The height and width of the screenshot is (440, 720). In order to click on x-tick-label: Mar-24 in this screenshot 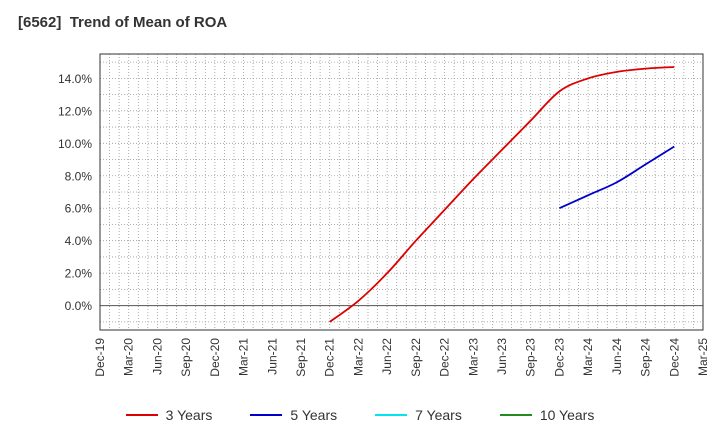, I will do `click(588, 357)`.